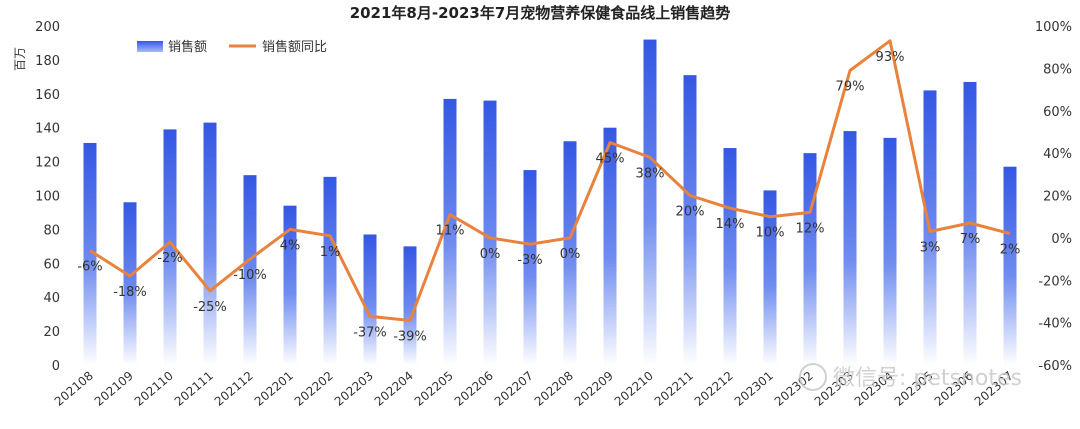 The height and width of the screenshot is (429, 1080). What do you see at coordinates (1061, 239) in the screenshot?
I see `y2-tick-label: 0%` at bounding box center [1061, 239].